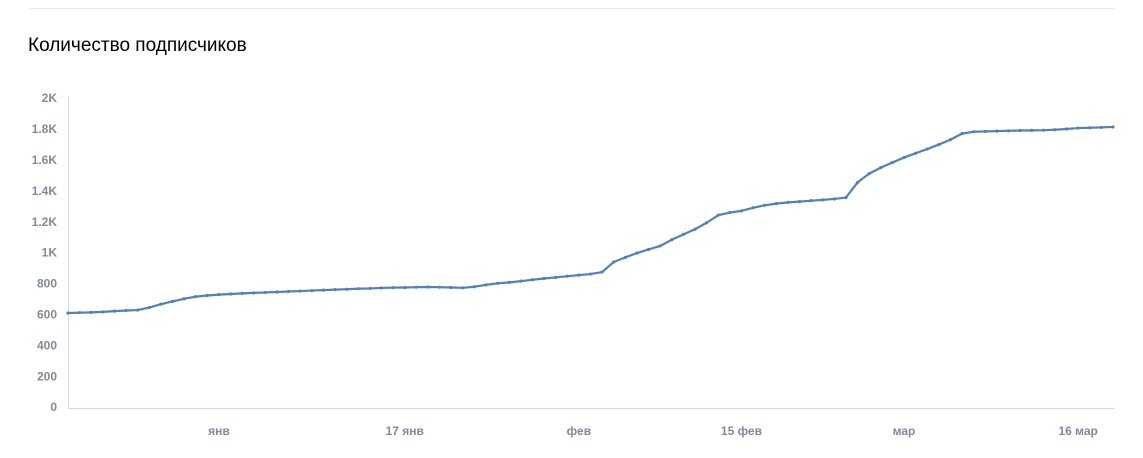  I want to click on x-tick-label: янв, so click(219, 431).